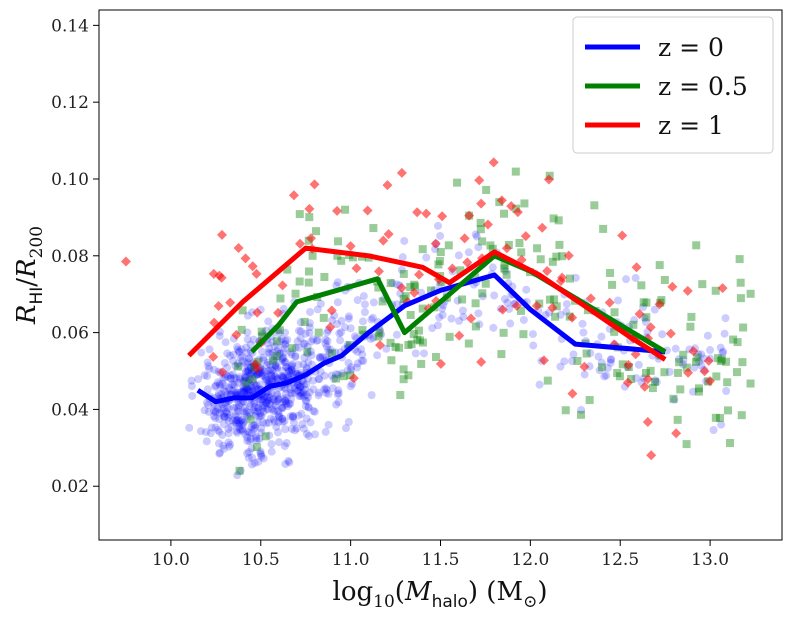 The height and width of the screenshot is (618, 789). Describe the element at coordinates (691, 47) in the screenshot. I see `legend-label-0: z = 0` at that location.